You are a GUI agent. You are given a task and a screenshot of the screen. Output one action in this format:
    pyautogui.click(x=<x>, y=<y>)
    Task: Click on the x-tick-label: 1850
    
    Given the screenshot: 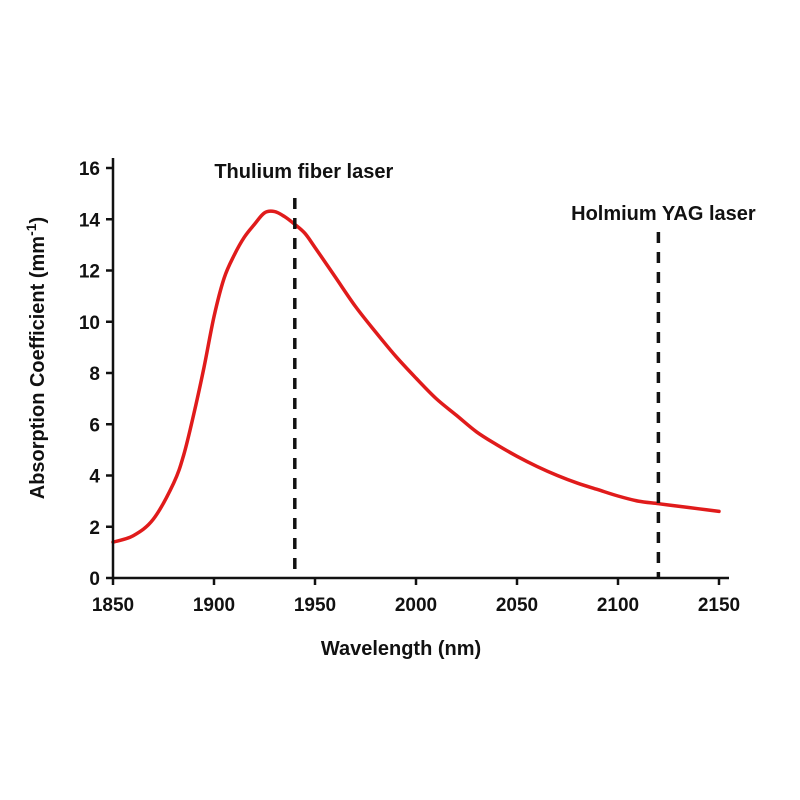 What is the action you would take?
    pyautogui.click(x=113, y=605)
    